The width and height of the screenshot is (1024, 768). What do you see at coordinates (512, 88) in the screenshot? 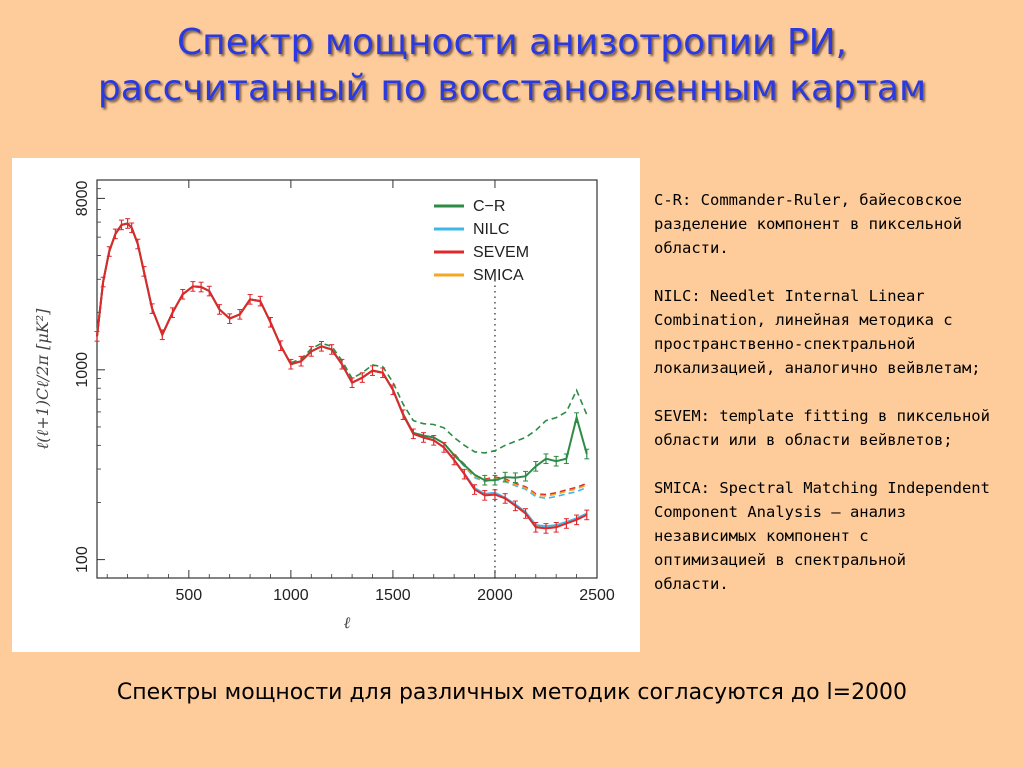
I see `slide-title-line-2: рассчитанный по восстановленным картам` at bounding box center [512, 88].